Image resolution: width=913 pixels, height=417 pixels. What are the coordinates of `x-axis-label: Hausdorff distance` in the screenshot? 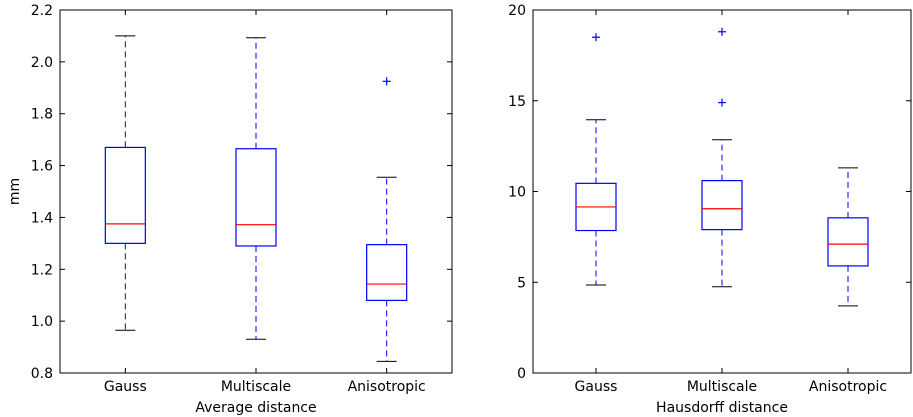 It's located at (722, 408).